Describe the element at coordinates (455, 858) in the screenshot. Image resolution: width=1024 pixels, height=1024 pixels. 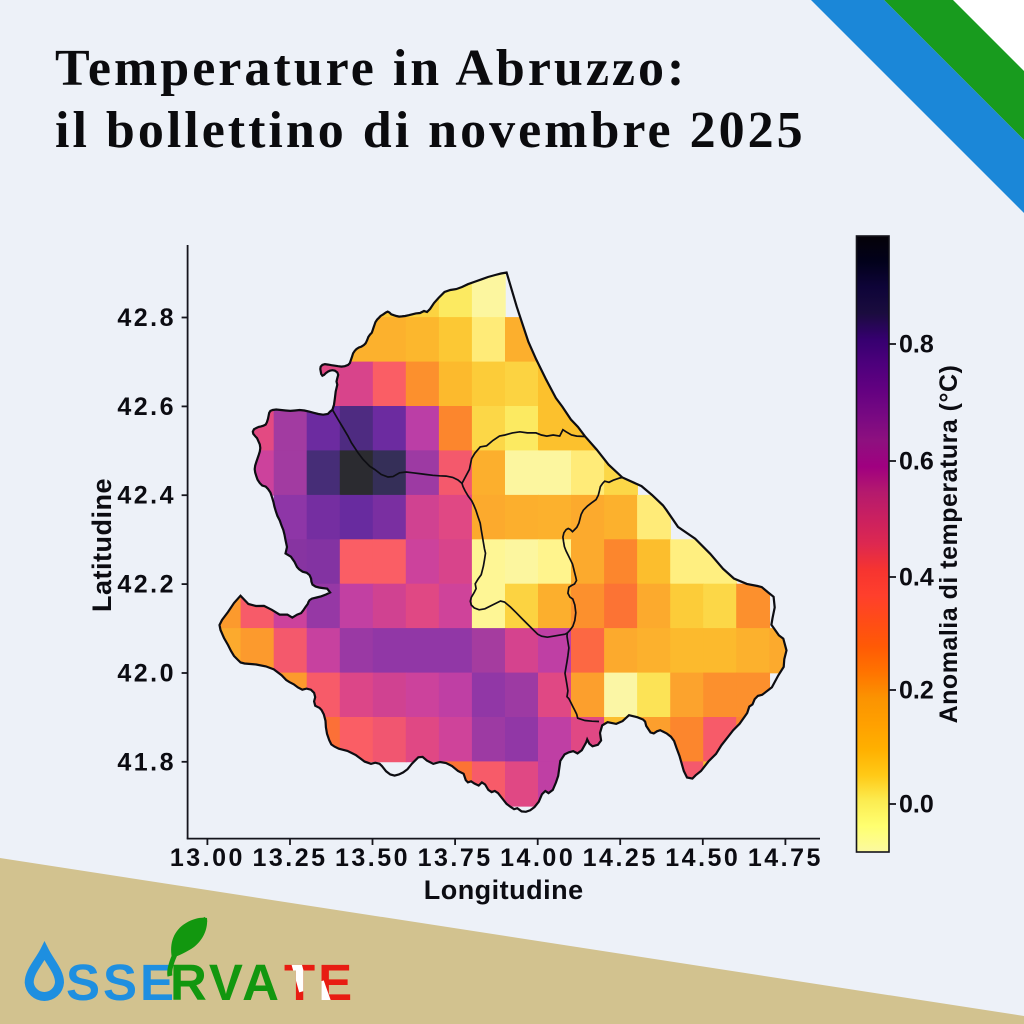
I see `svg-text: 13.75` at that location.